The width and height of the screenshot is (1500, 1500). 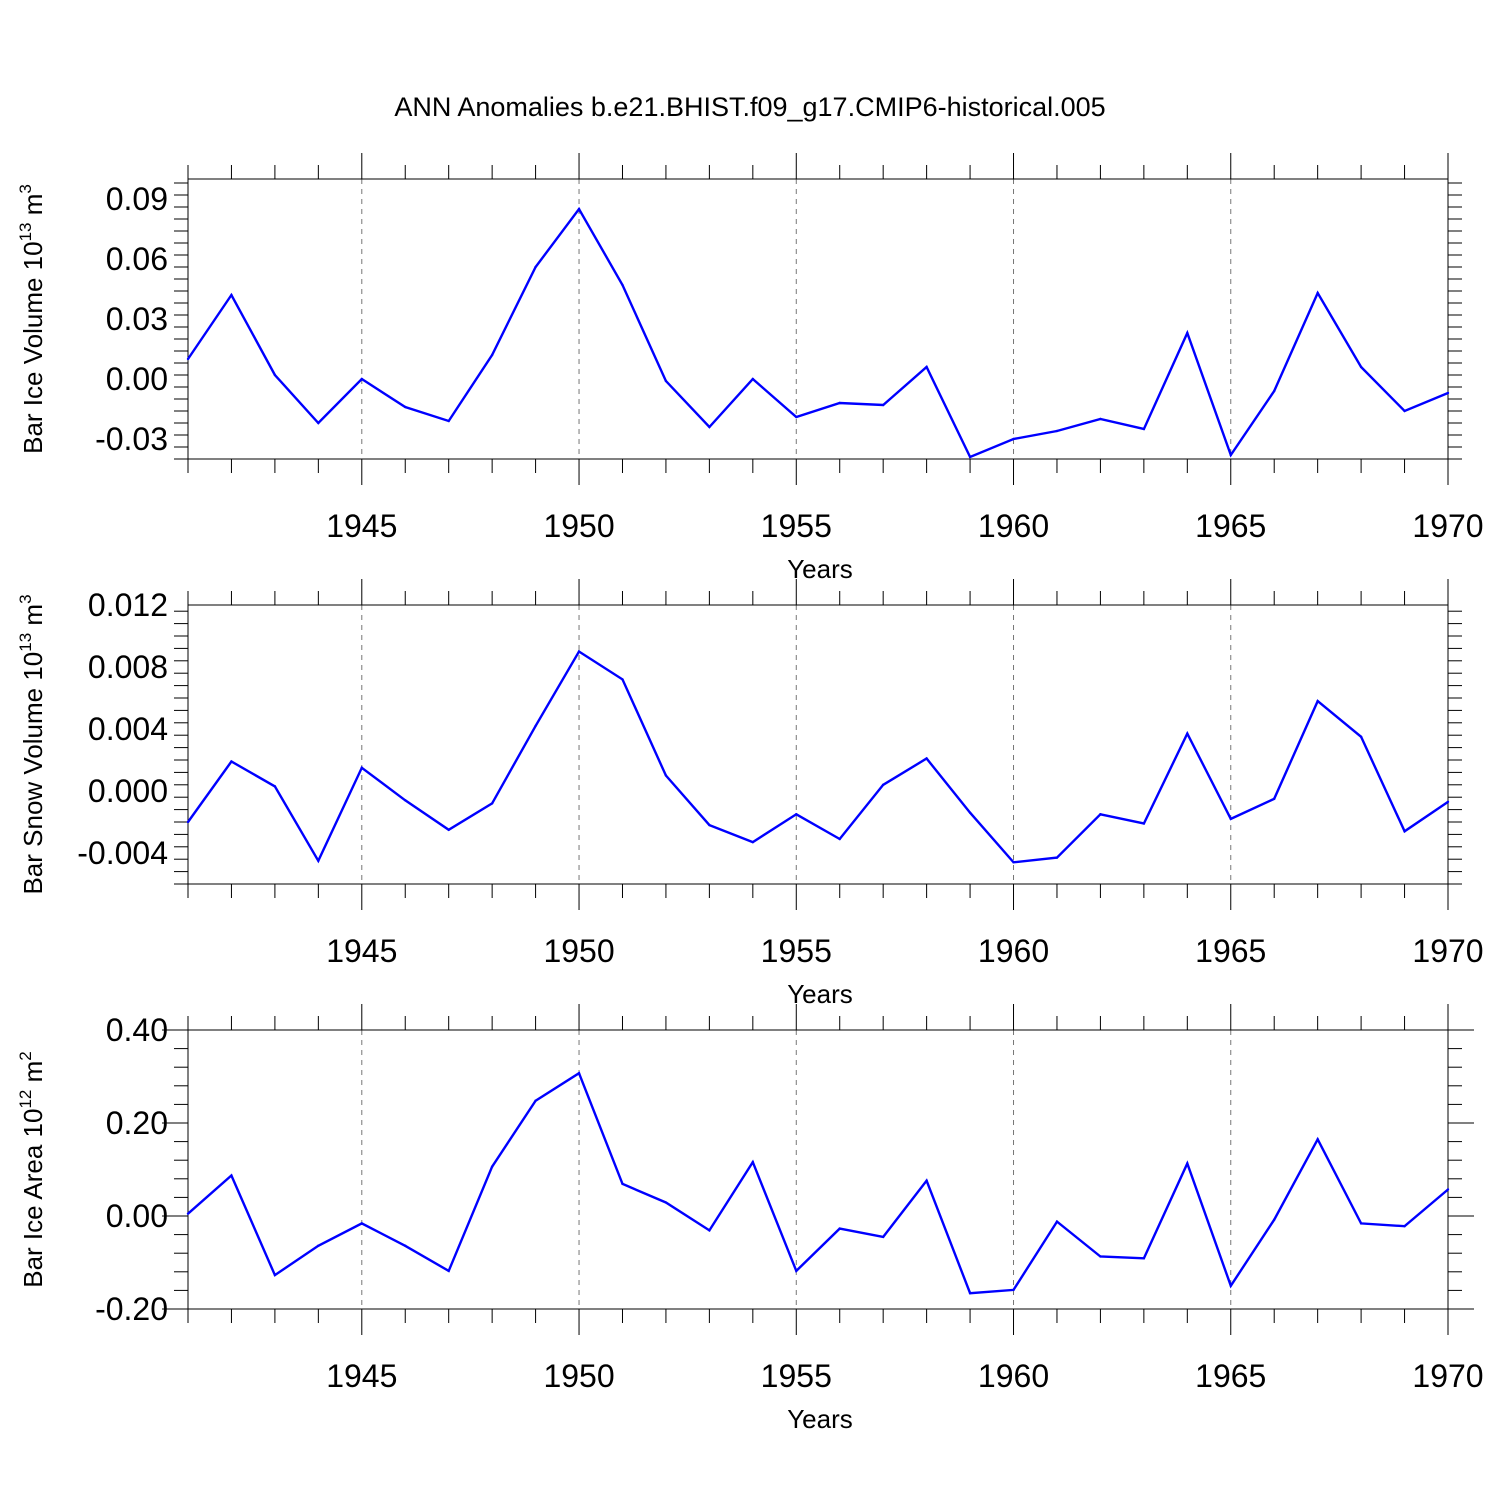 What do you see at coordinates (131, 1309) in the screenshot?
I see `y-tick-label: -0.20` at bounding box center [131, 1309].